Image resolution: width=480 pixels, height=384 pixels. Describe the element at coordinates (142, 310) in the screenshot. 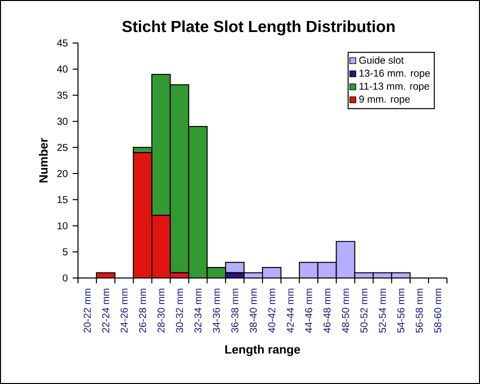

I see `x-tick-label: 26-28 mm` at that location.